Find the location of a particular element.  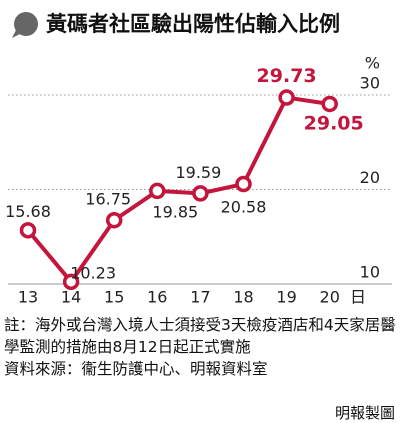

x-unit: 日 is located at coordinates (358, 297).